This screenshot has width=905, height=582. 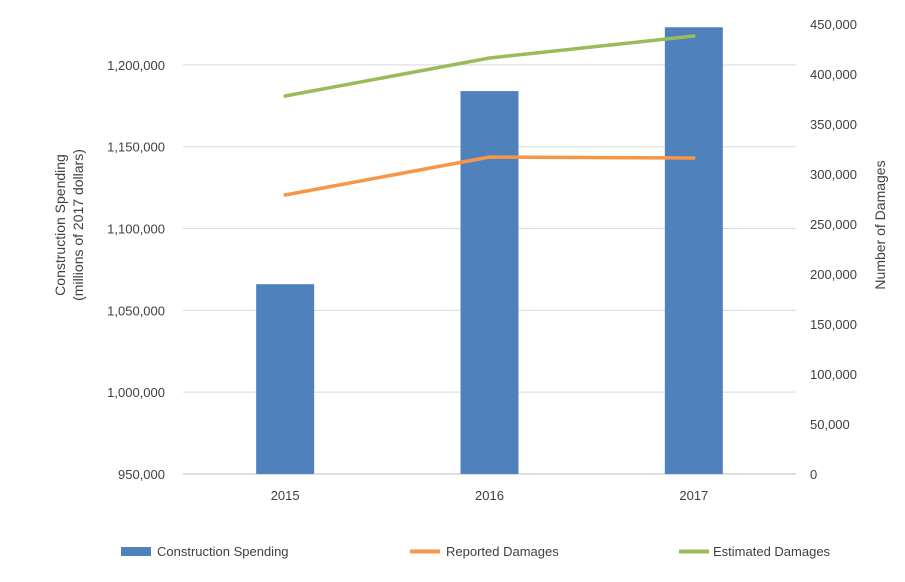 What do you see at coordinates (833, 224) in the screenshot?
I see `y-right-tick-label: 250,000` at bounding box center [833, 224].